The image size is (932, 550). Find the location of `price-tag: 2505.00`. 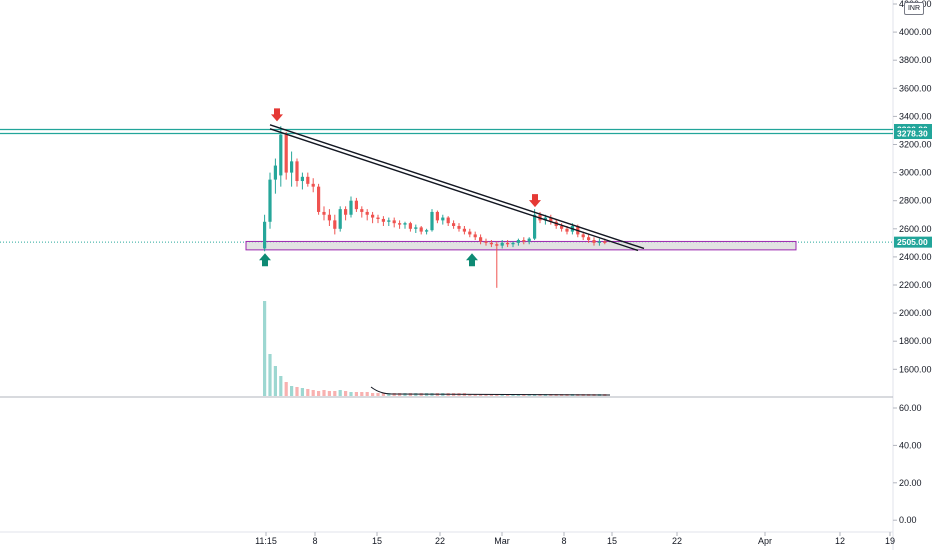

price-tag: 2505.00 is located at coordinates (913, 242).